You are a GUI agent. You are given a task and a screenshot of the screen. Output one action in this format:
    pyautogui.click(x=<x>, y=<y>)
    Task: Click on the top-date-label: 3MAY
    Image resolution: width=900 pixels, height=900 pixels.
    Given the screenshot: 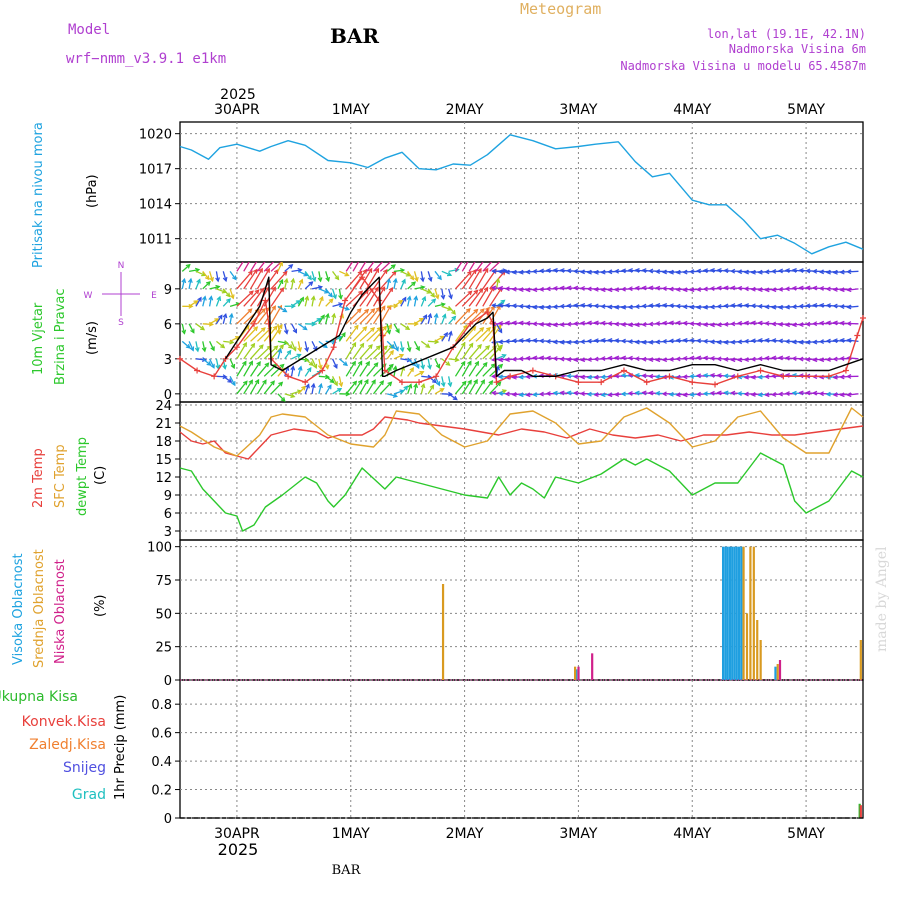 What is the action you would take?
    pyautogui.click(x=578, y=110)
    